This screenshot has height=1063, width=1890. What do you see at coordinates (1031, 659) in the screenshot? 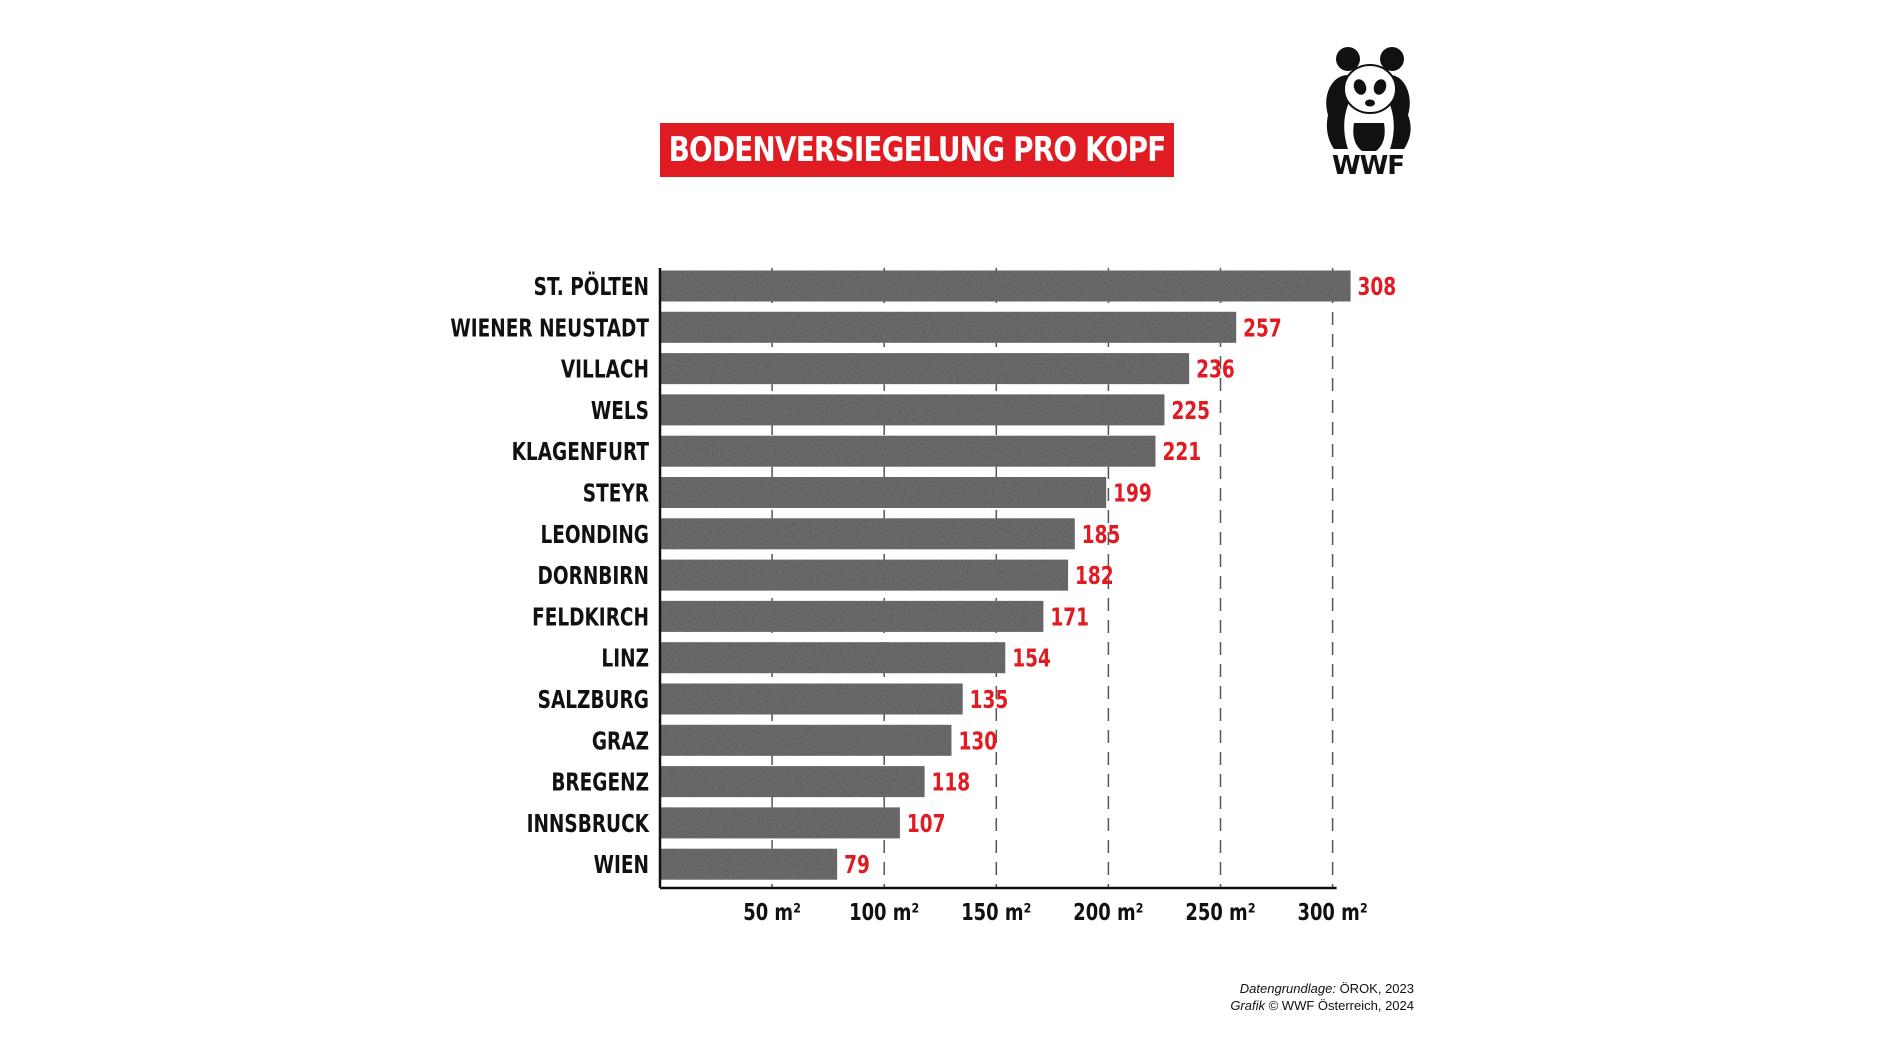
I see `value-label: 154` at bounding box center [1031, 659].